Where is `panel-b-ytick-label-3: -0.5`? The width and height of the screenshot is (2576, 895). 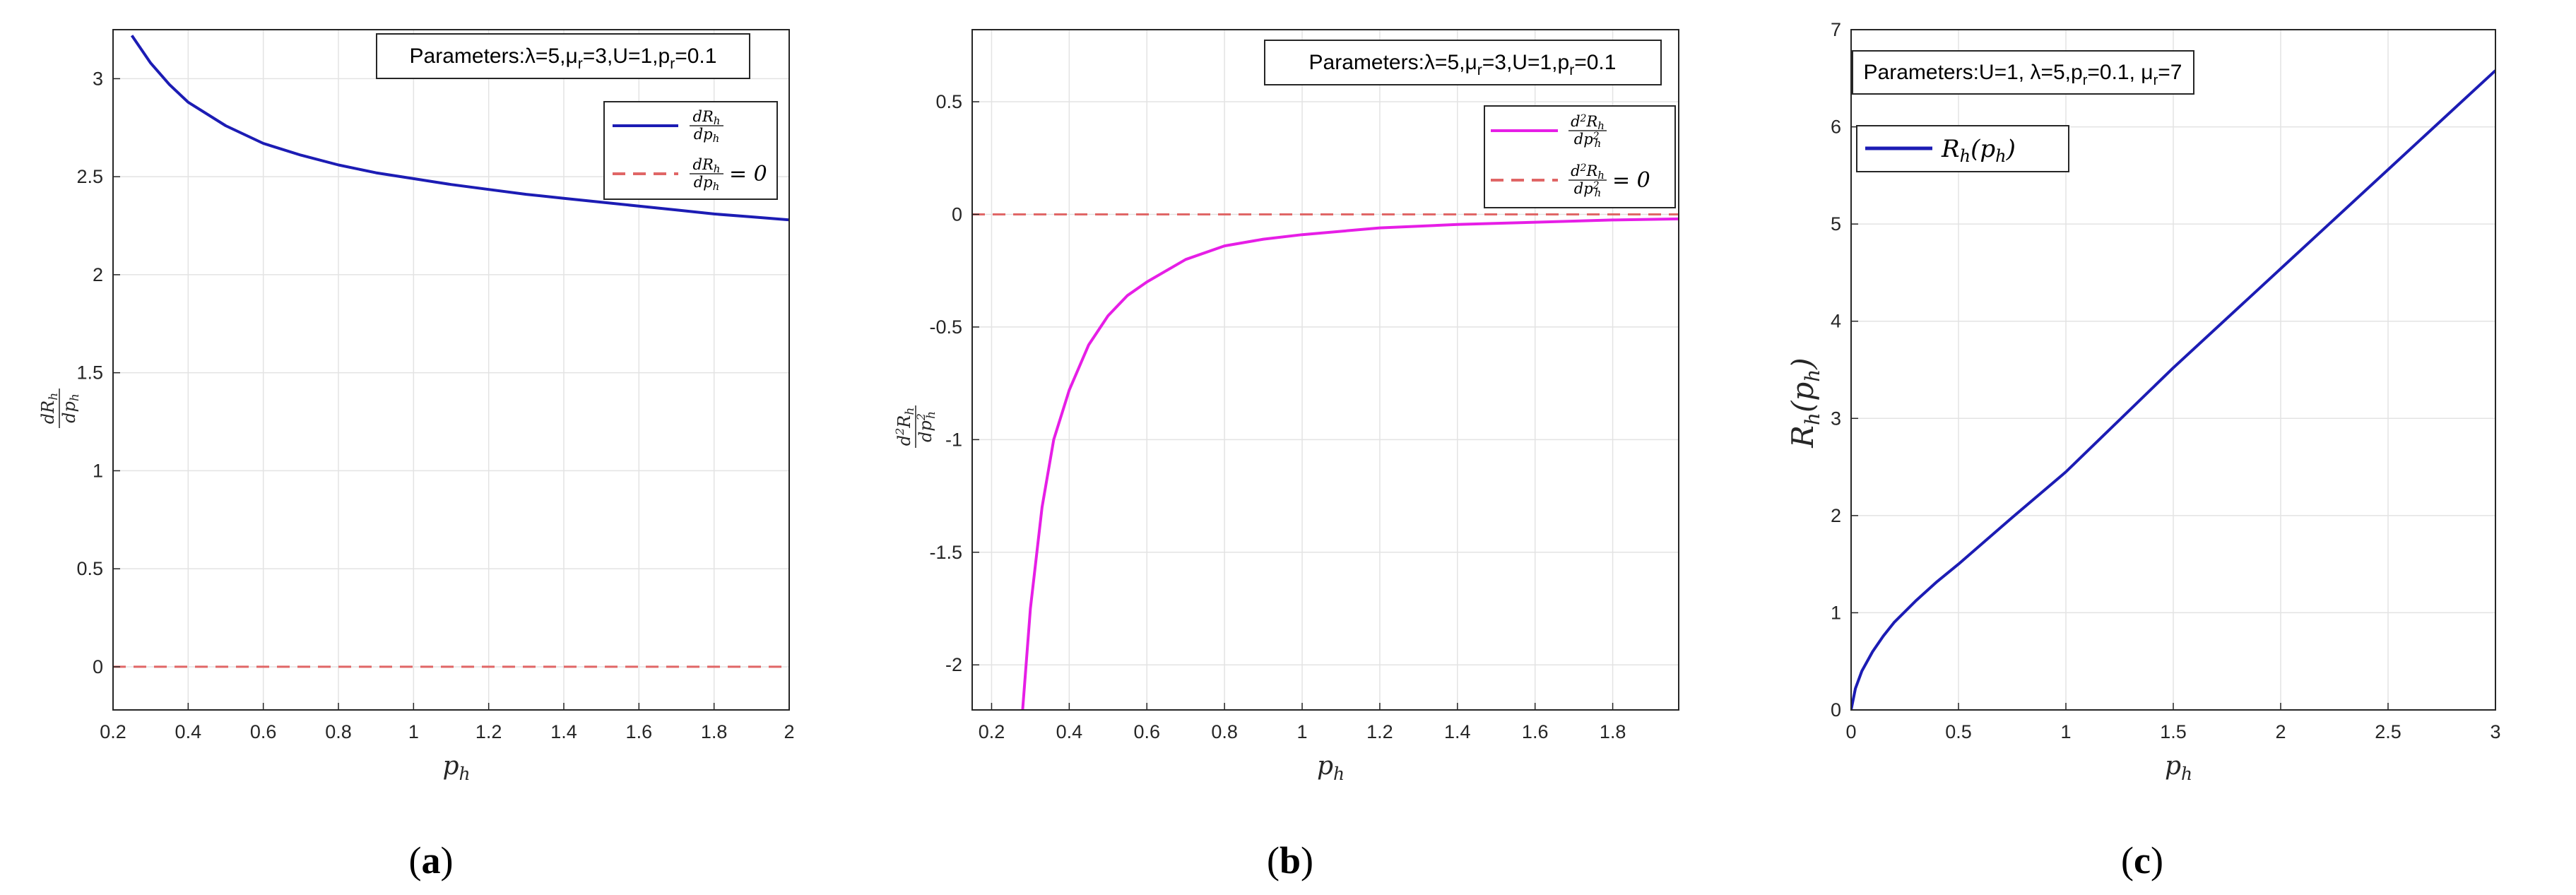
panel-b-ytick-label-3: -0.5 is located at coordinates (945, 327).